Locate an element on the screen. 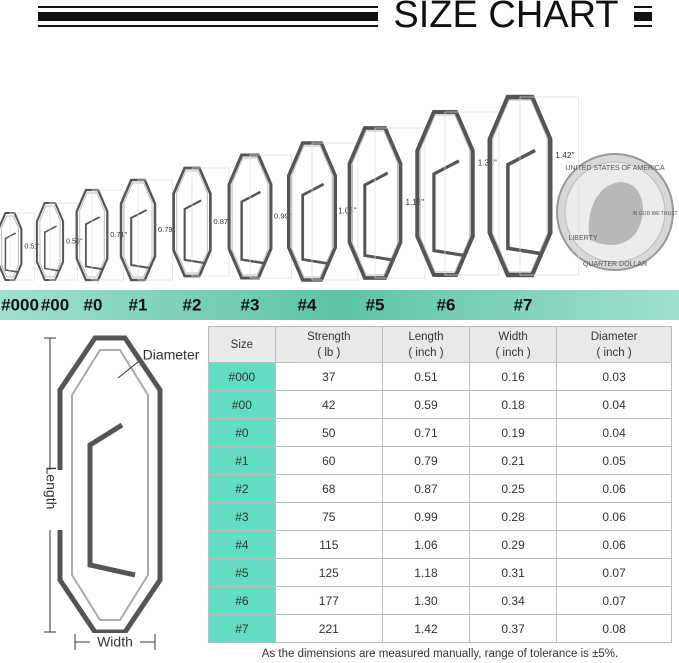 This screenshot has height=663, width=679. title: SIZE CHART is located at coordinates (505, 18).